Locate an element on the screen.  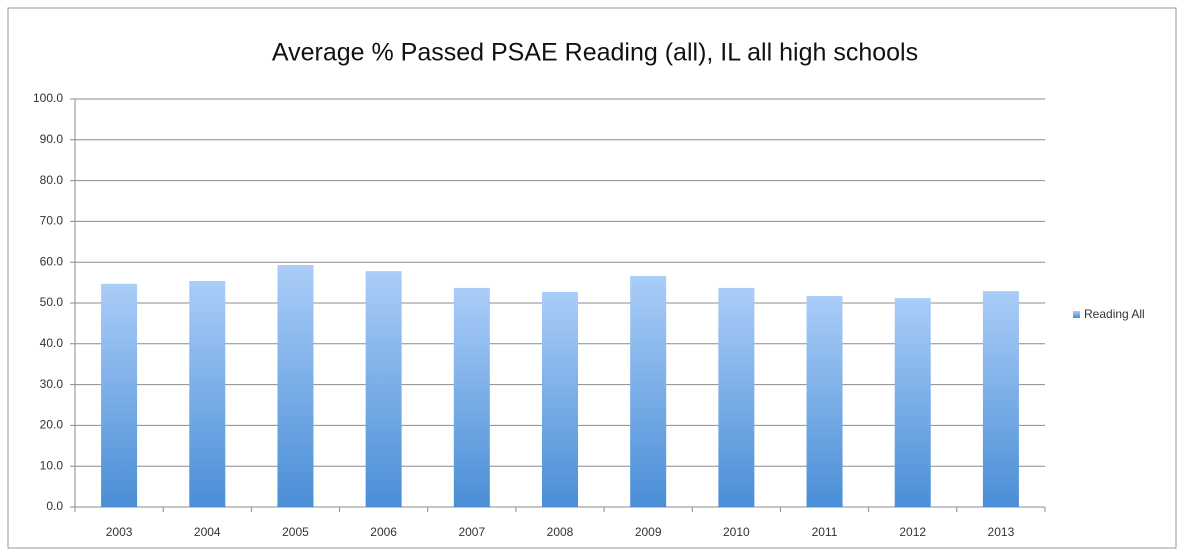
x-tick-label: 2012 is located at coordinates (912, 532).